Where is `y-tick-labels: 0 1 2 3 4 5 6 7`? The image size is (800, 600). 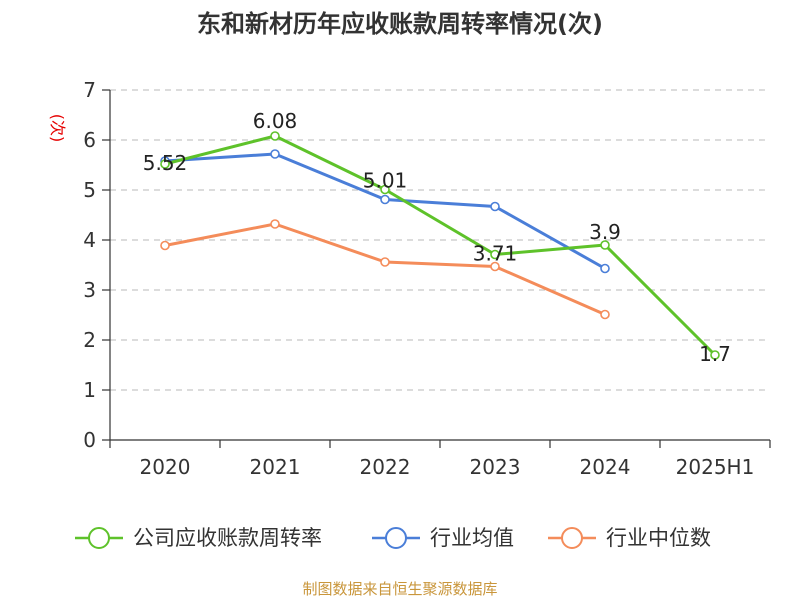
y-tick-labels: 0 1 2 3 4 5 6 7 is located at coordinates (89, 265).